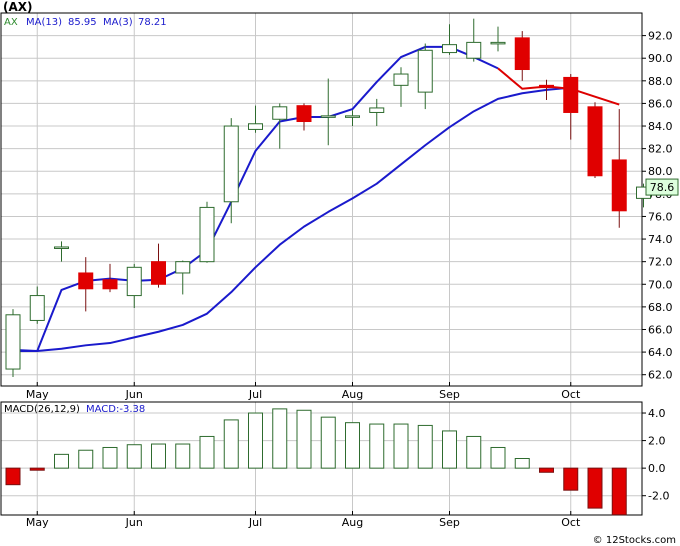 This screenshot has width=680, height=546. Describe the element at coordinates (303, 391) in the screenshot. I see `price-x-axis: May Jun Jul Aug Sep Oct` at that location.